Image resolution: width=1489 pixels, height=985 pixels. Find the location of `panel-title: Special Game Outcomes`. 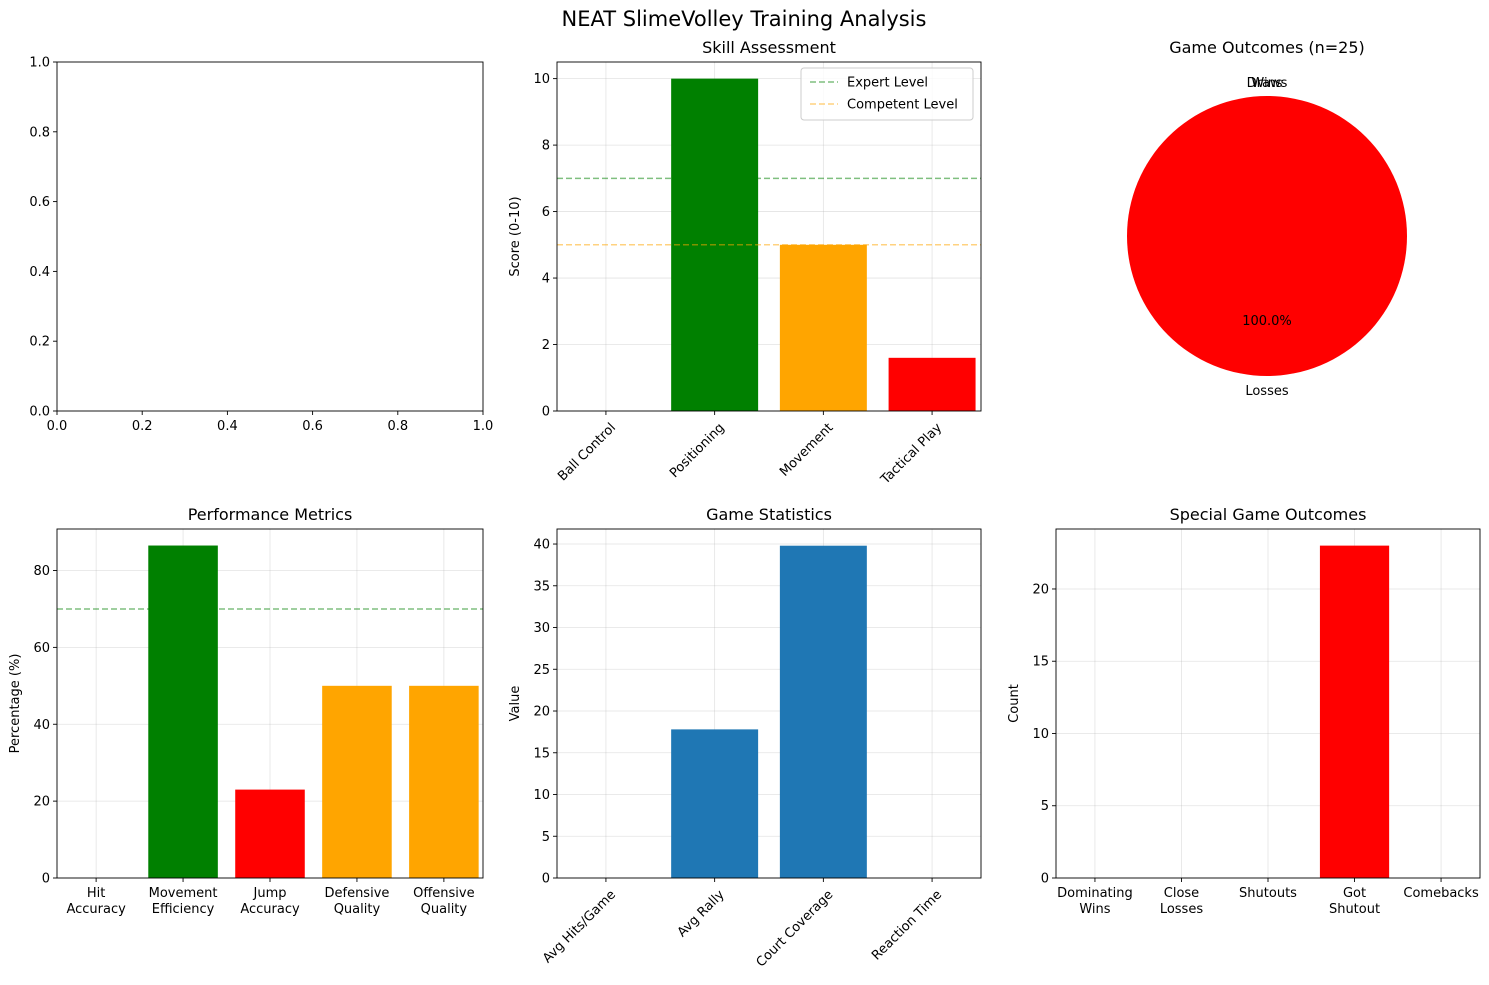

panel-title: Special Game Outcomes is located at coordinates (1268, 514).